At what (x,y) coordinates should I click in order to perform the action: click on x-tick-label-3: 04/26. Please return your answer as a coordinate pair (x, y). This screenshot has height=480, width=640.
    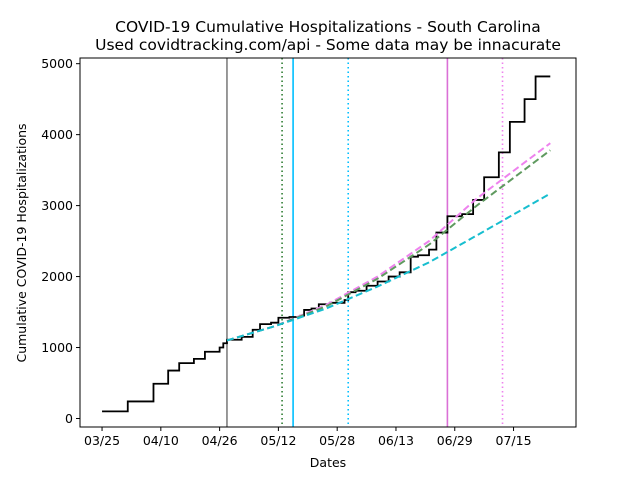
    Looking at the image, I should click on (220, 440).